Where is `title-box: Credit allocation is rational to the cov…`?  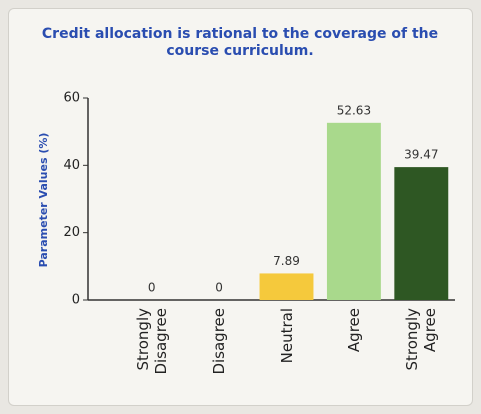
title-box: Credit allocation is rational to the cov… is located at coordinates (240, 42).